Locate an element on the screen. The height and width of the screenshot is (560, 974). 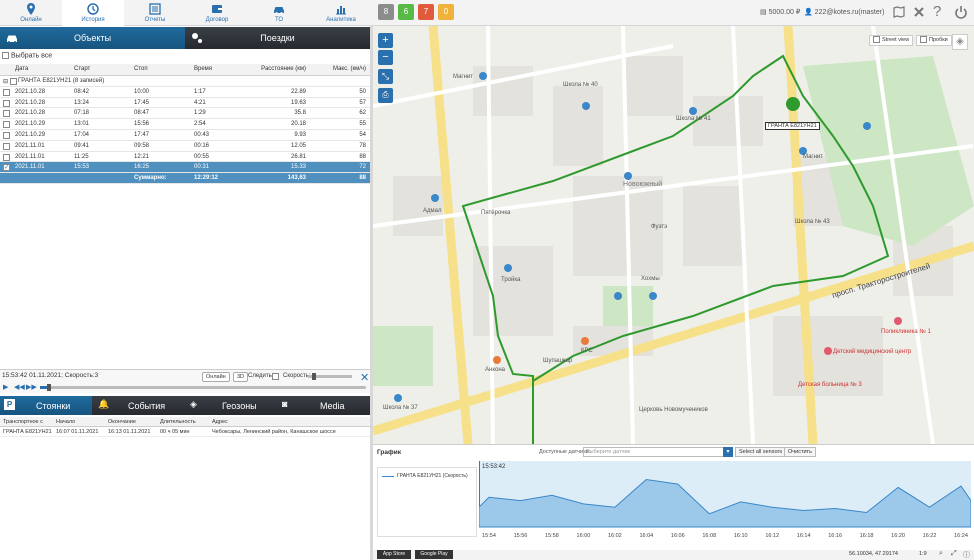
fullscreen-icon: ⤡ is located at coordinates (385, 76).